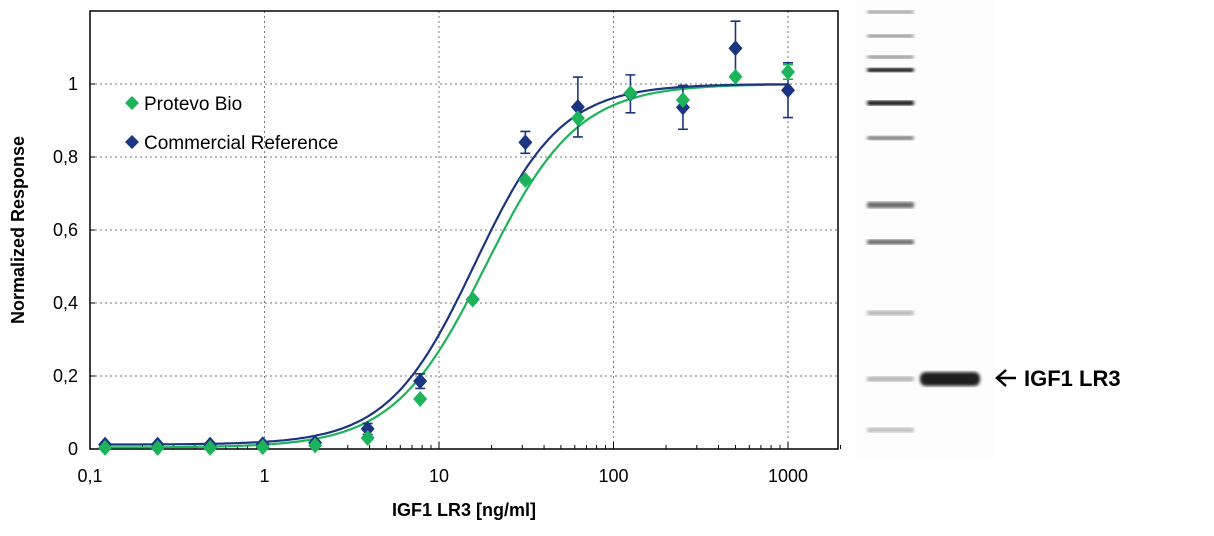  I want to click on x-tick-label: 100, so click(613, 476).